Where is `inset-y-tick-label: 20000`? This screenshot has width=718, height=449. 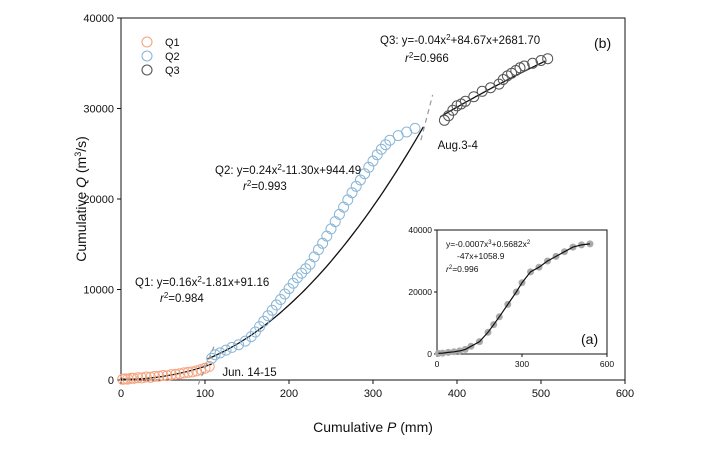 inset-y-tick-label: 20000 is located at coordinates (420, 292).